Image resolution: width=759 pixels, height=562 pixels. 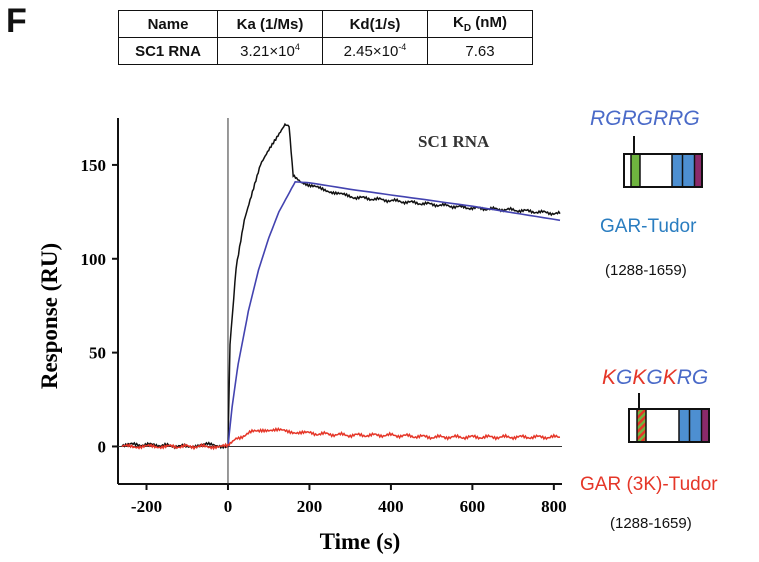 What do you see at coordinates (651, 523) in the screenshot?
I see `construct2-range: (1288-1659)` at bounding box center [651, 523].